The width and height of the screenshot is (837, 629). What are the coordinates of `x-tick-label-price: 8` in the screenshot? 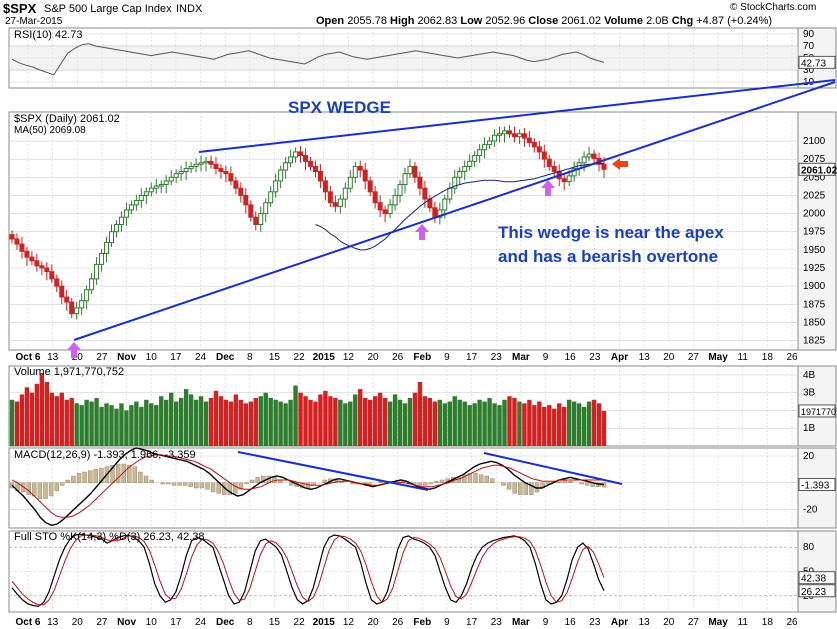 It's located at (250, 357).